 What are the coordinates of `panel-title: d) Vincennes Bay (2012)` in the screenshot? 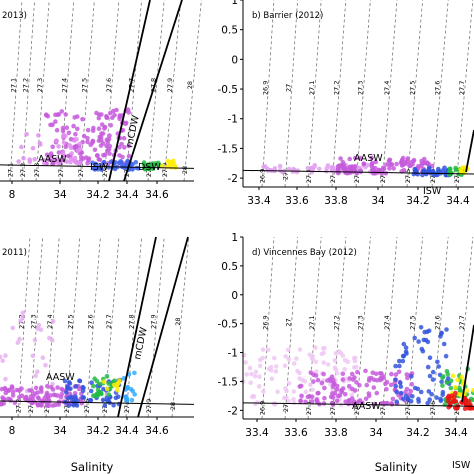 It's located at (304, 253).